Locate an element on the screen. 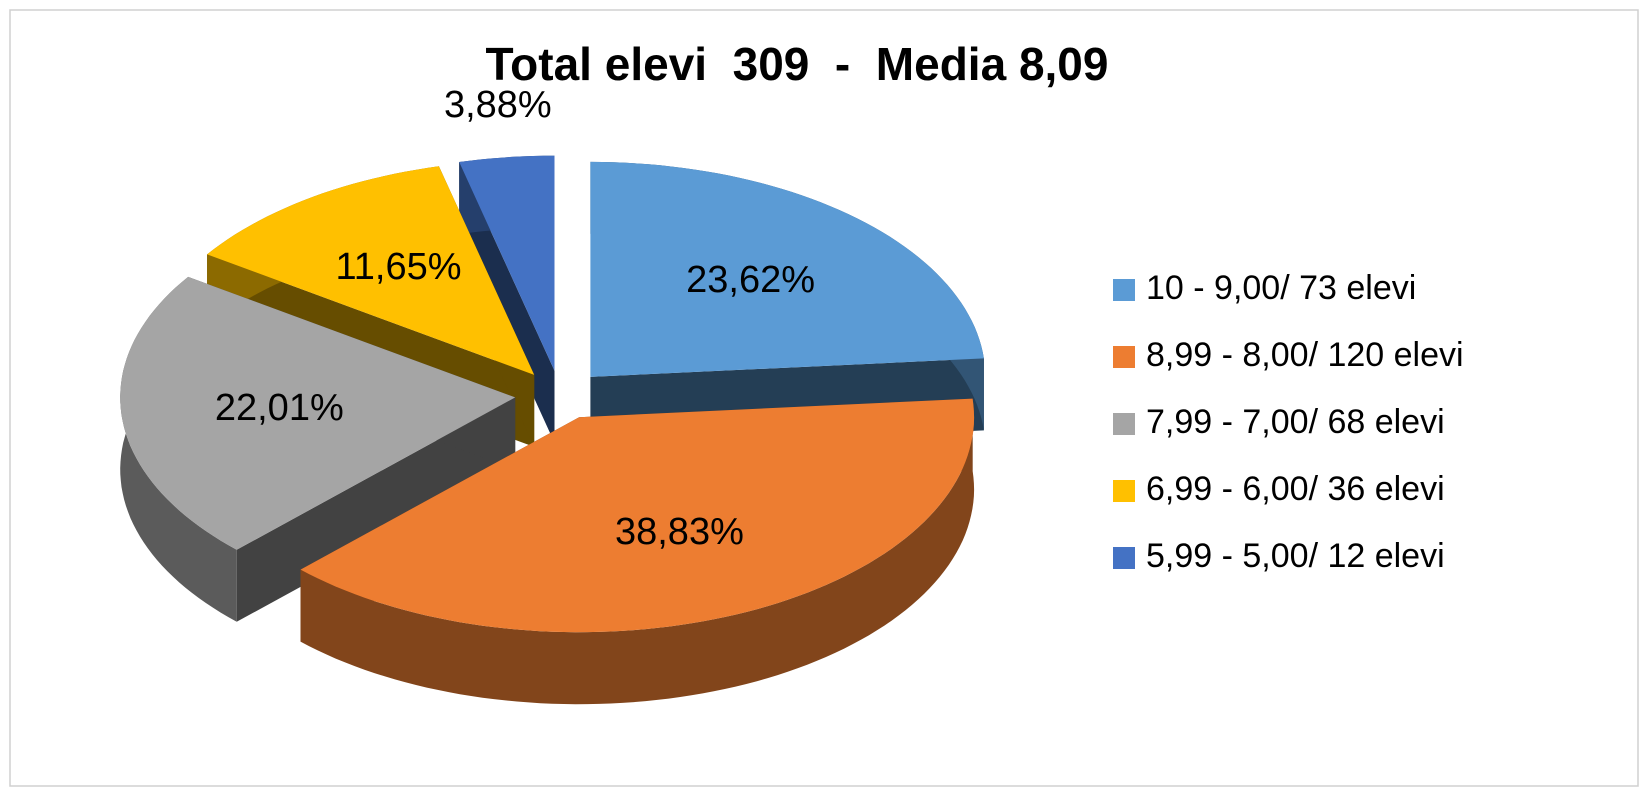 The height and width of the screenshot is (792, 1639). pie-slice is located at coordinates (318, 449).